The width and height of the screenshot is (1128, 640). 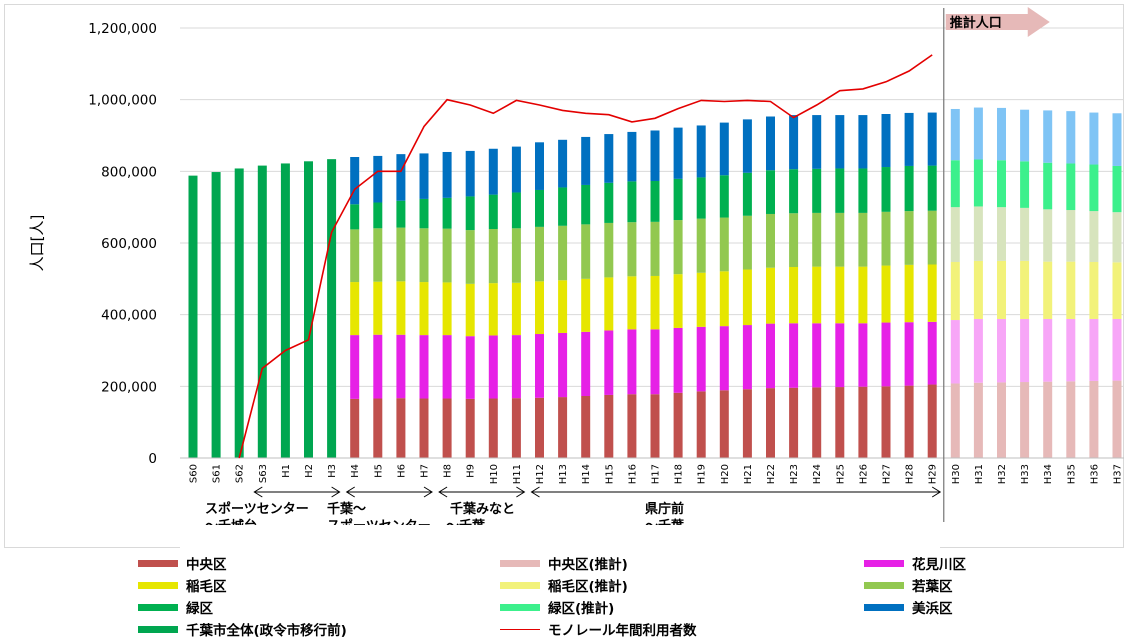 I want to click on legend-label: 稲毛区, so click(x=206, y=587).